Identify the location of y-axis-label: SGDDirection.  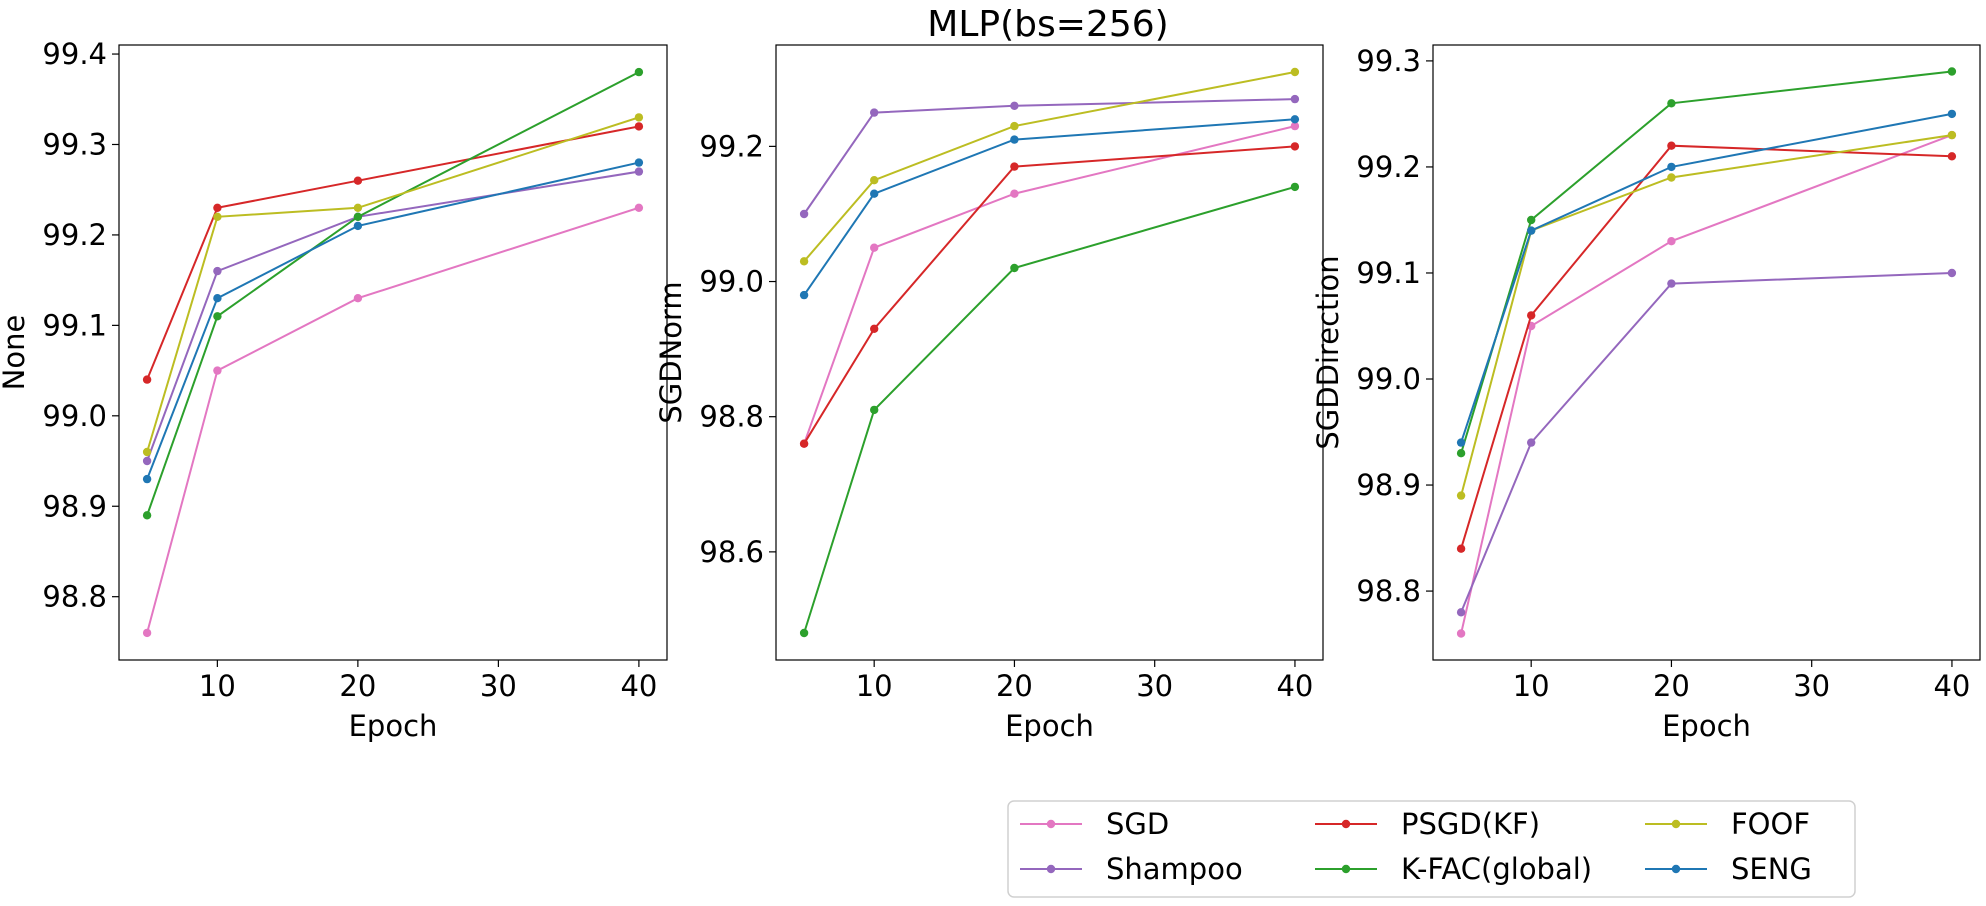
(1328, 352).